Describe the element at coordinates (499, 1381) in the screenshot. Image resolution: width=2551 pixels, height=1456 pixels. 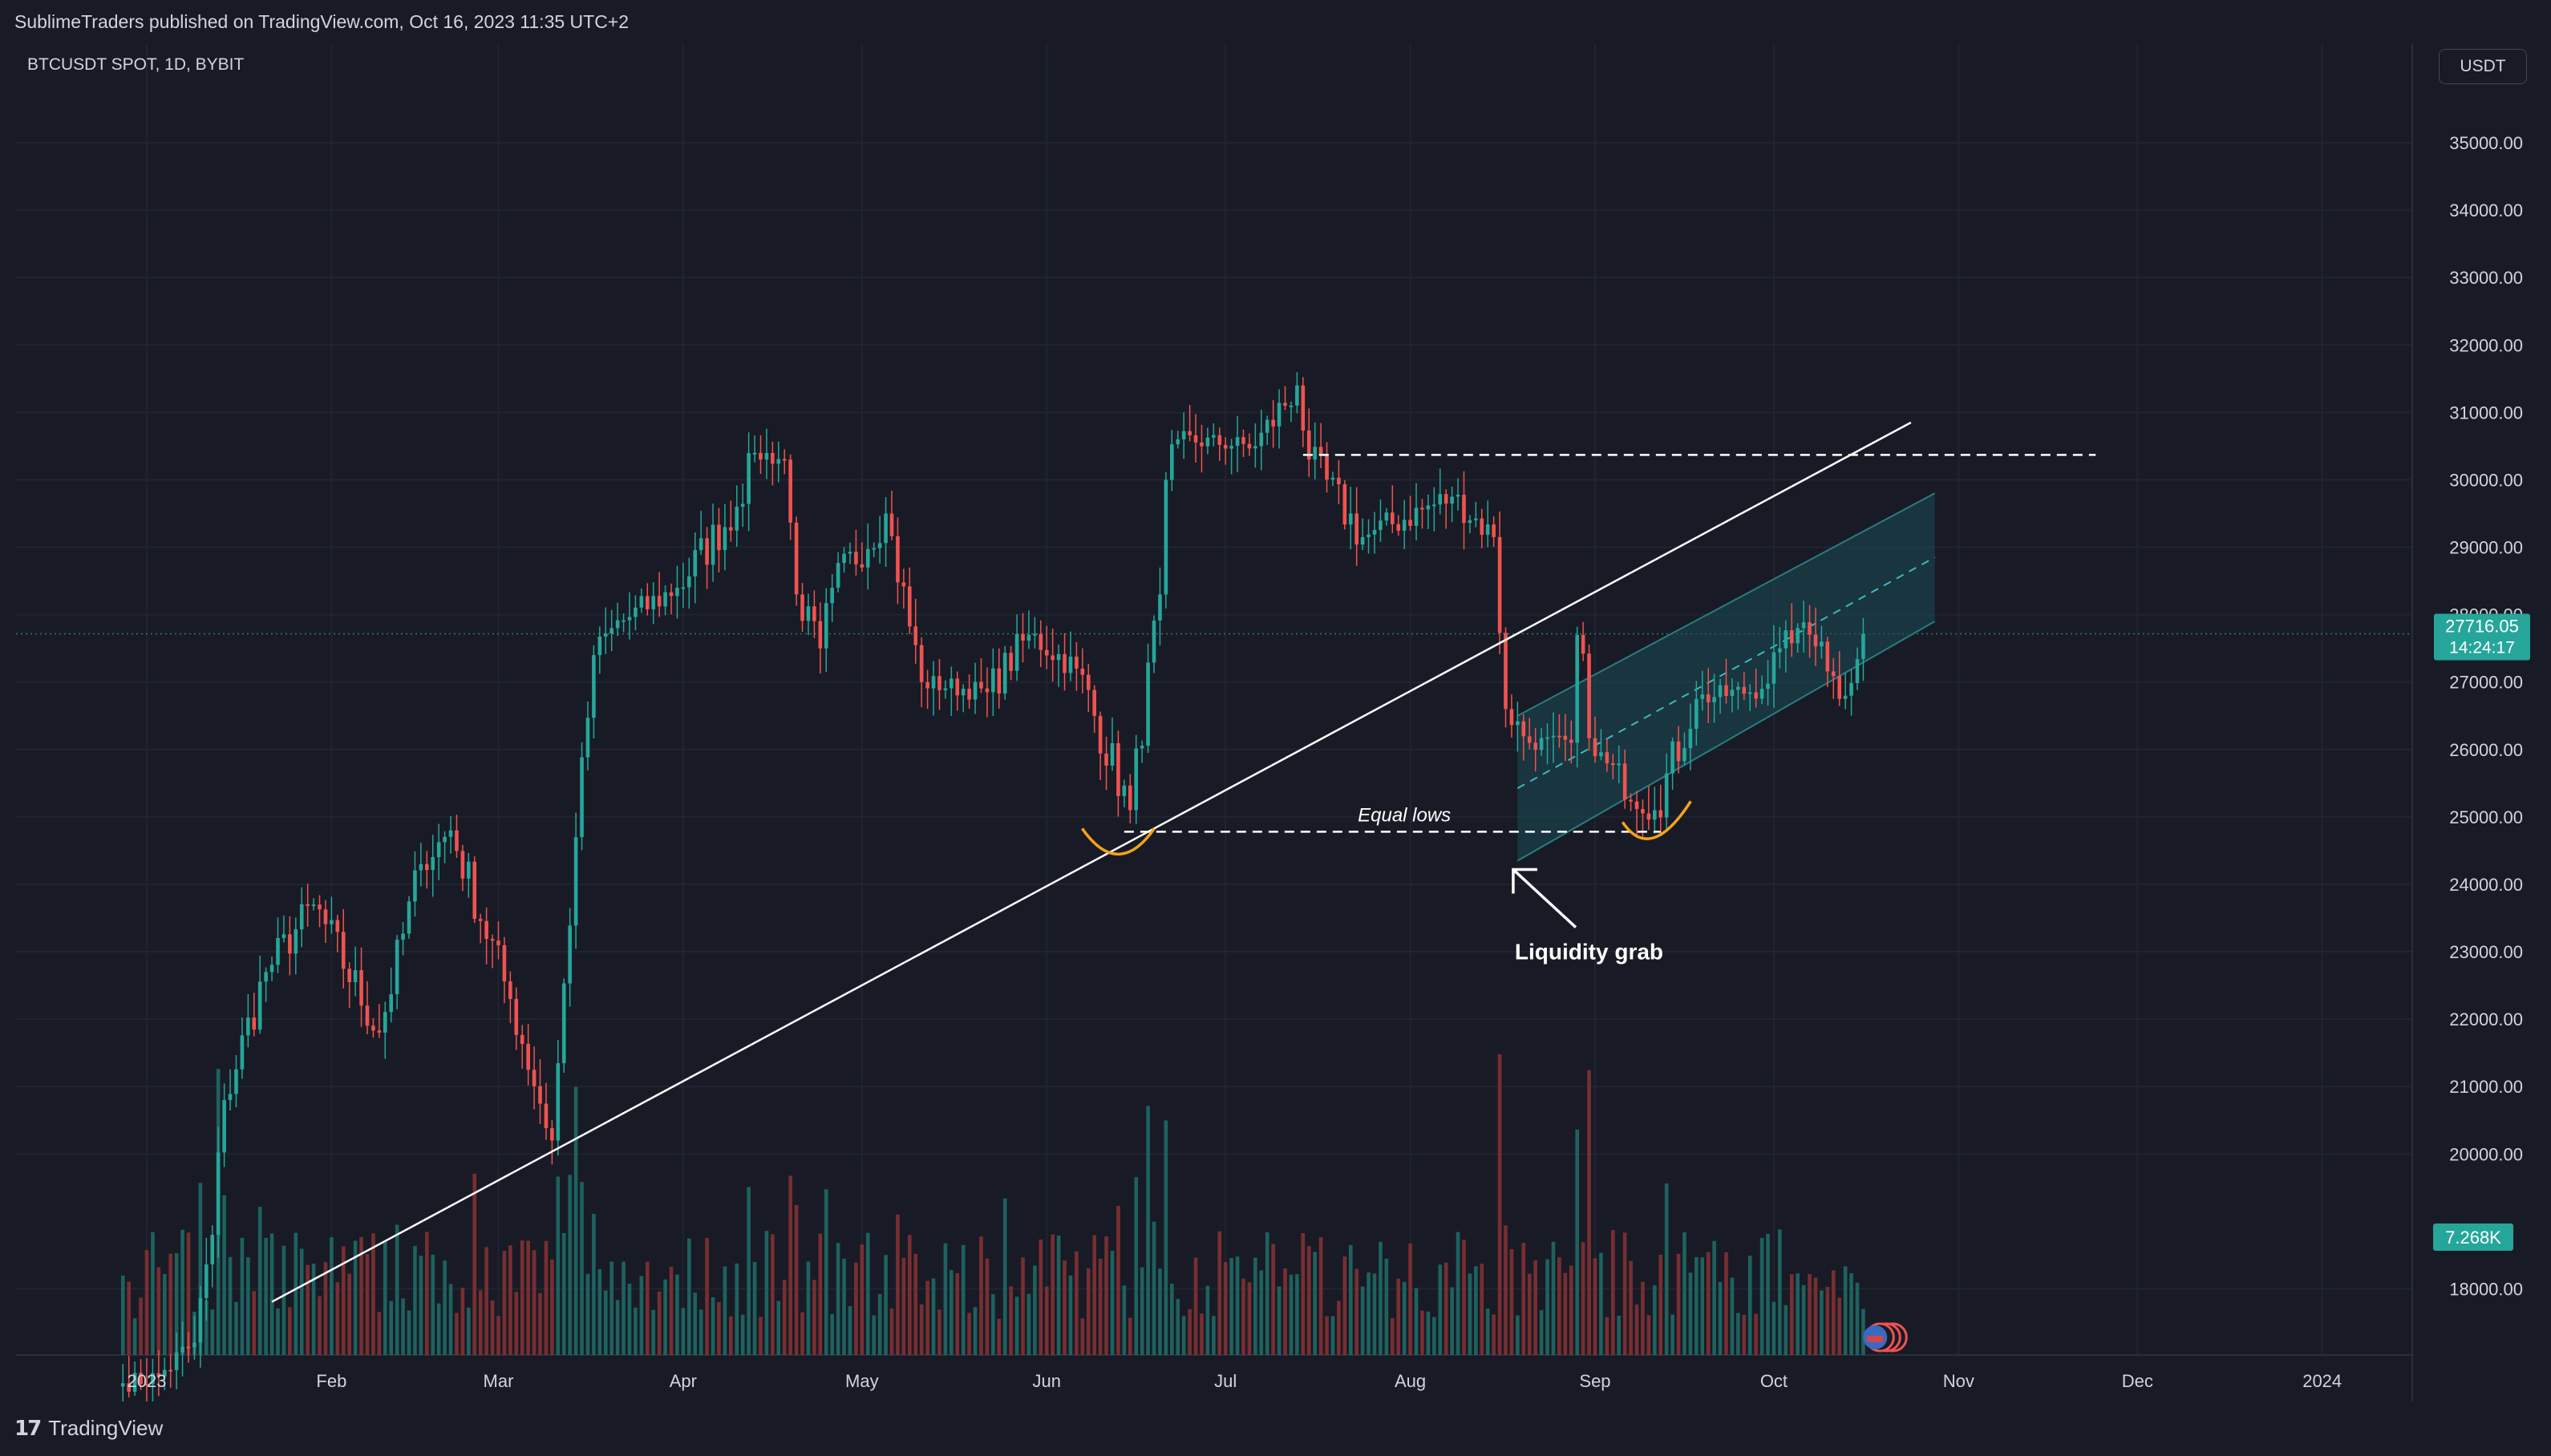
I see `time-tick: Mar` at that location.